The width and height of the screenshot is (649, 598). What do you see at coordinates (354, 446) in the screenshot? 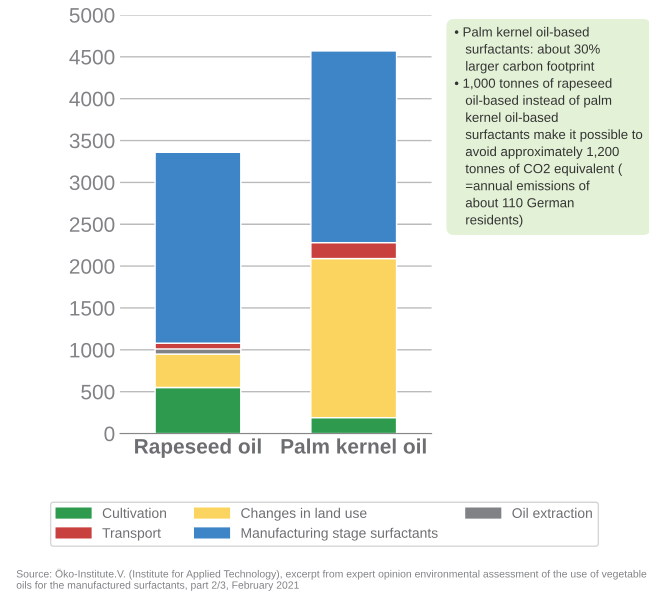
I see `x-tick-label: Palm kernel oil` at bounding box center [354, 446].